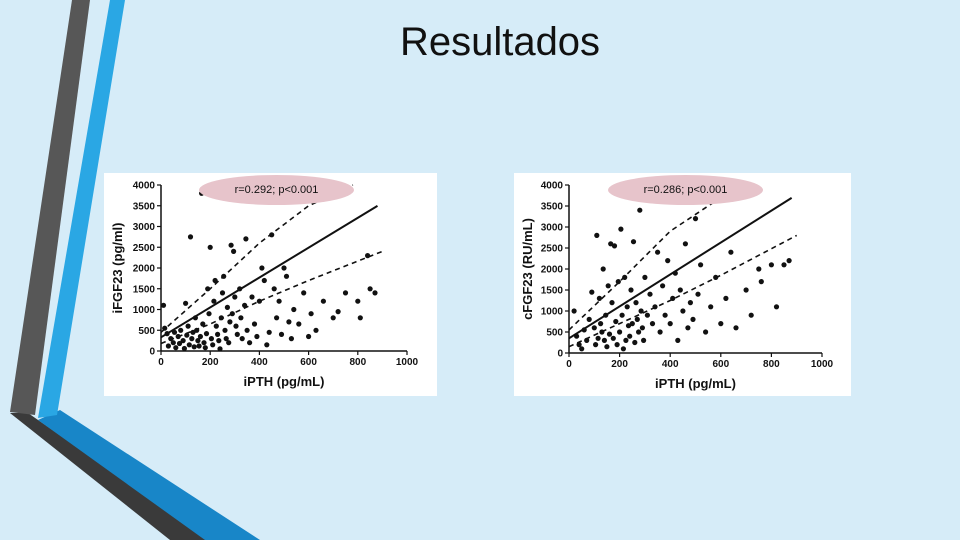  Describe the element at coordinates (110, 476) in the screenshot. I see `gray-stripe-bottom` at that location.